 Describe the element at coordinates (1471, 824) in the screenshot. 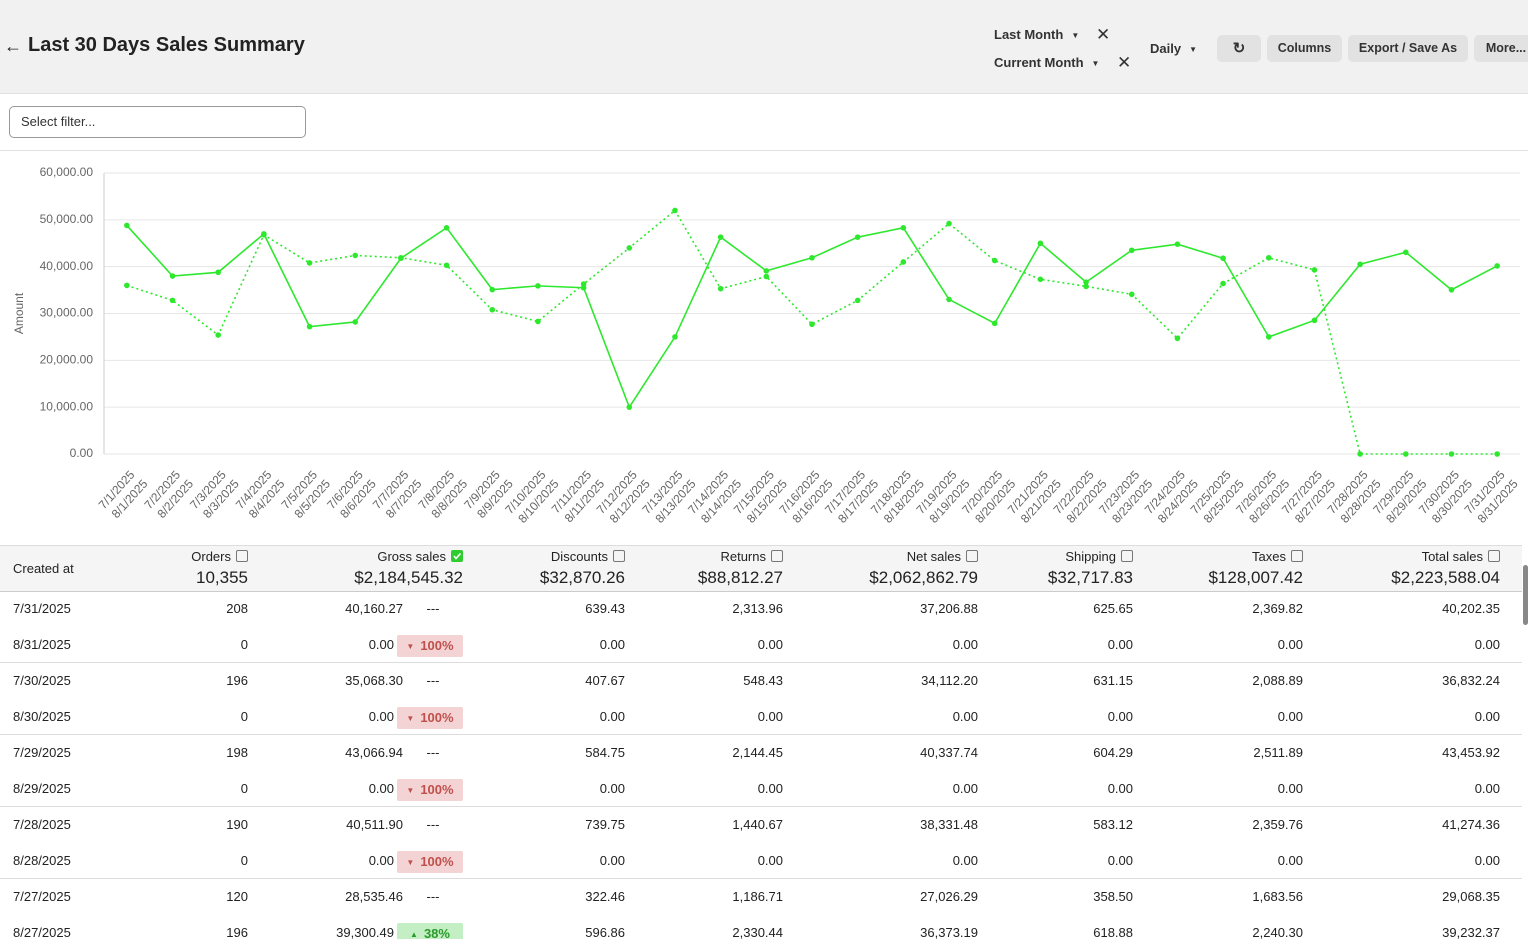

I see `cell-value: 41,274.36` at that location.